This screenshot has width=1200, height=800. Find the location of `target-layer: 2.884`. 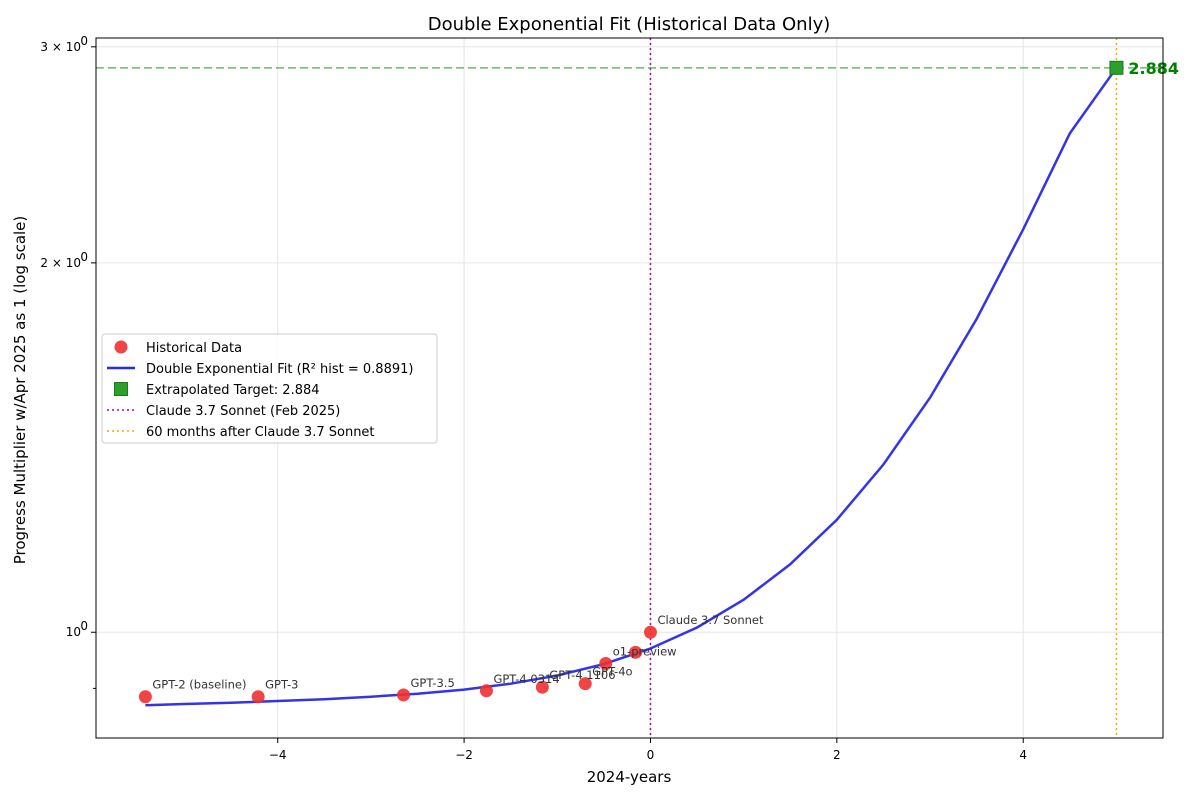

target-layer: 2.884 is located at coordinates (1144, 68).